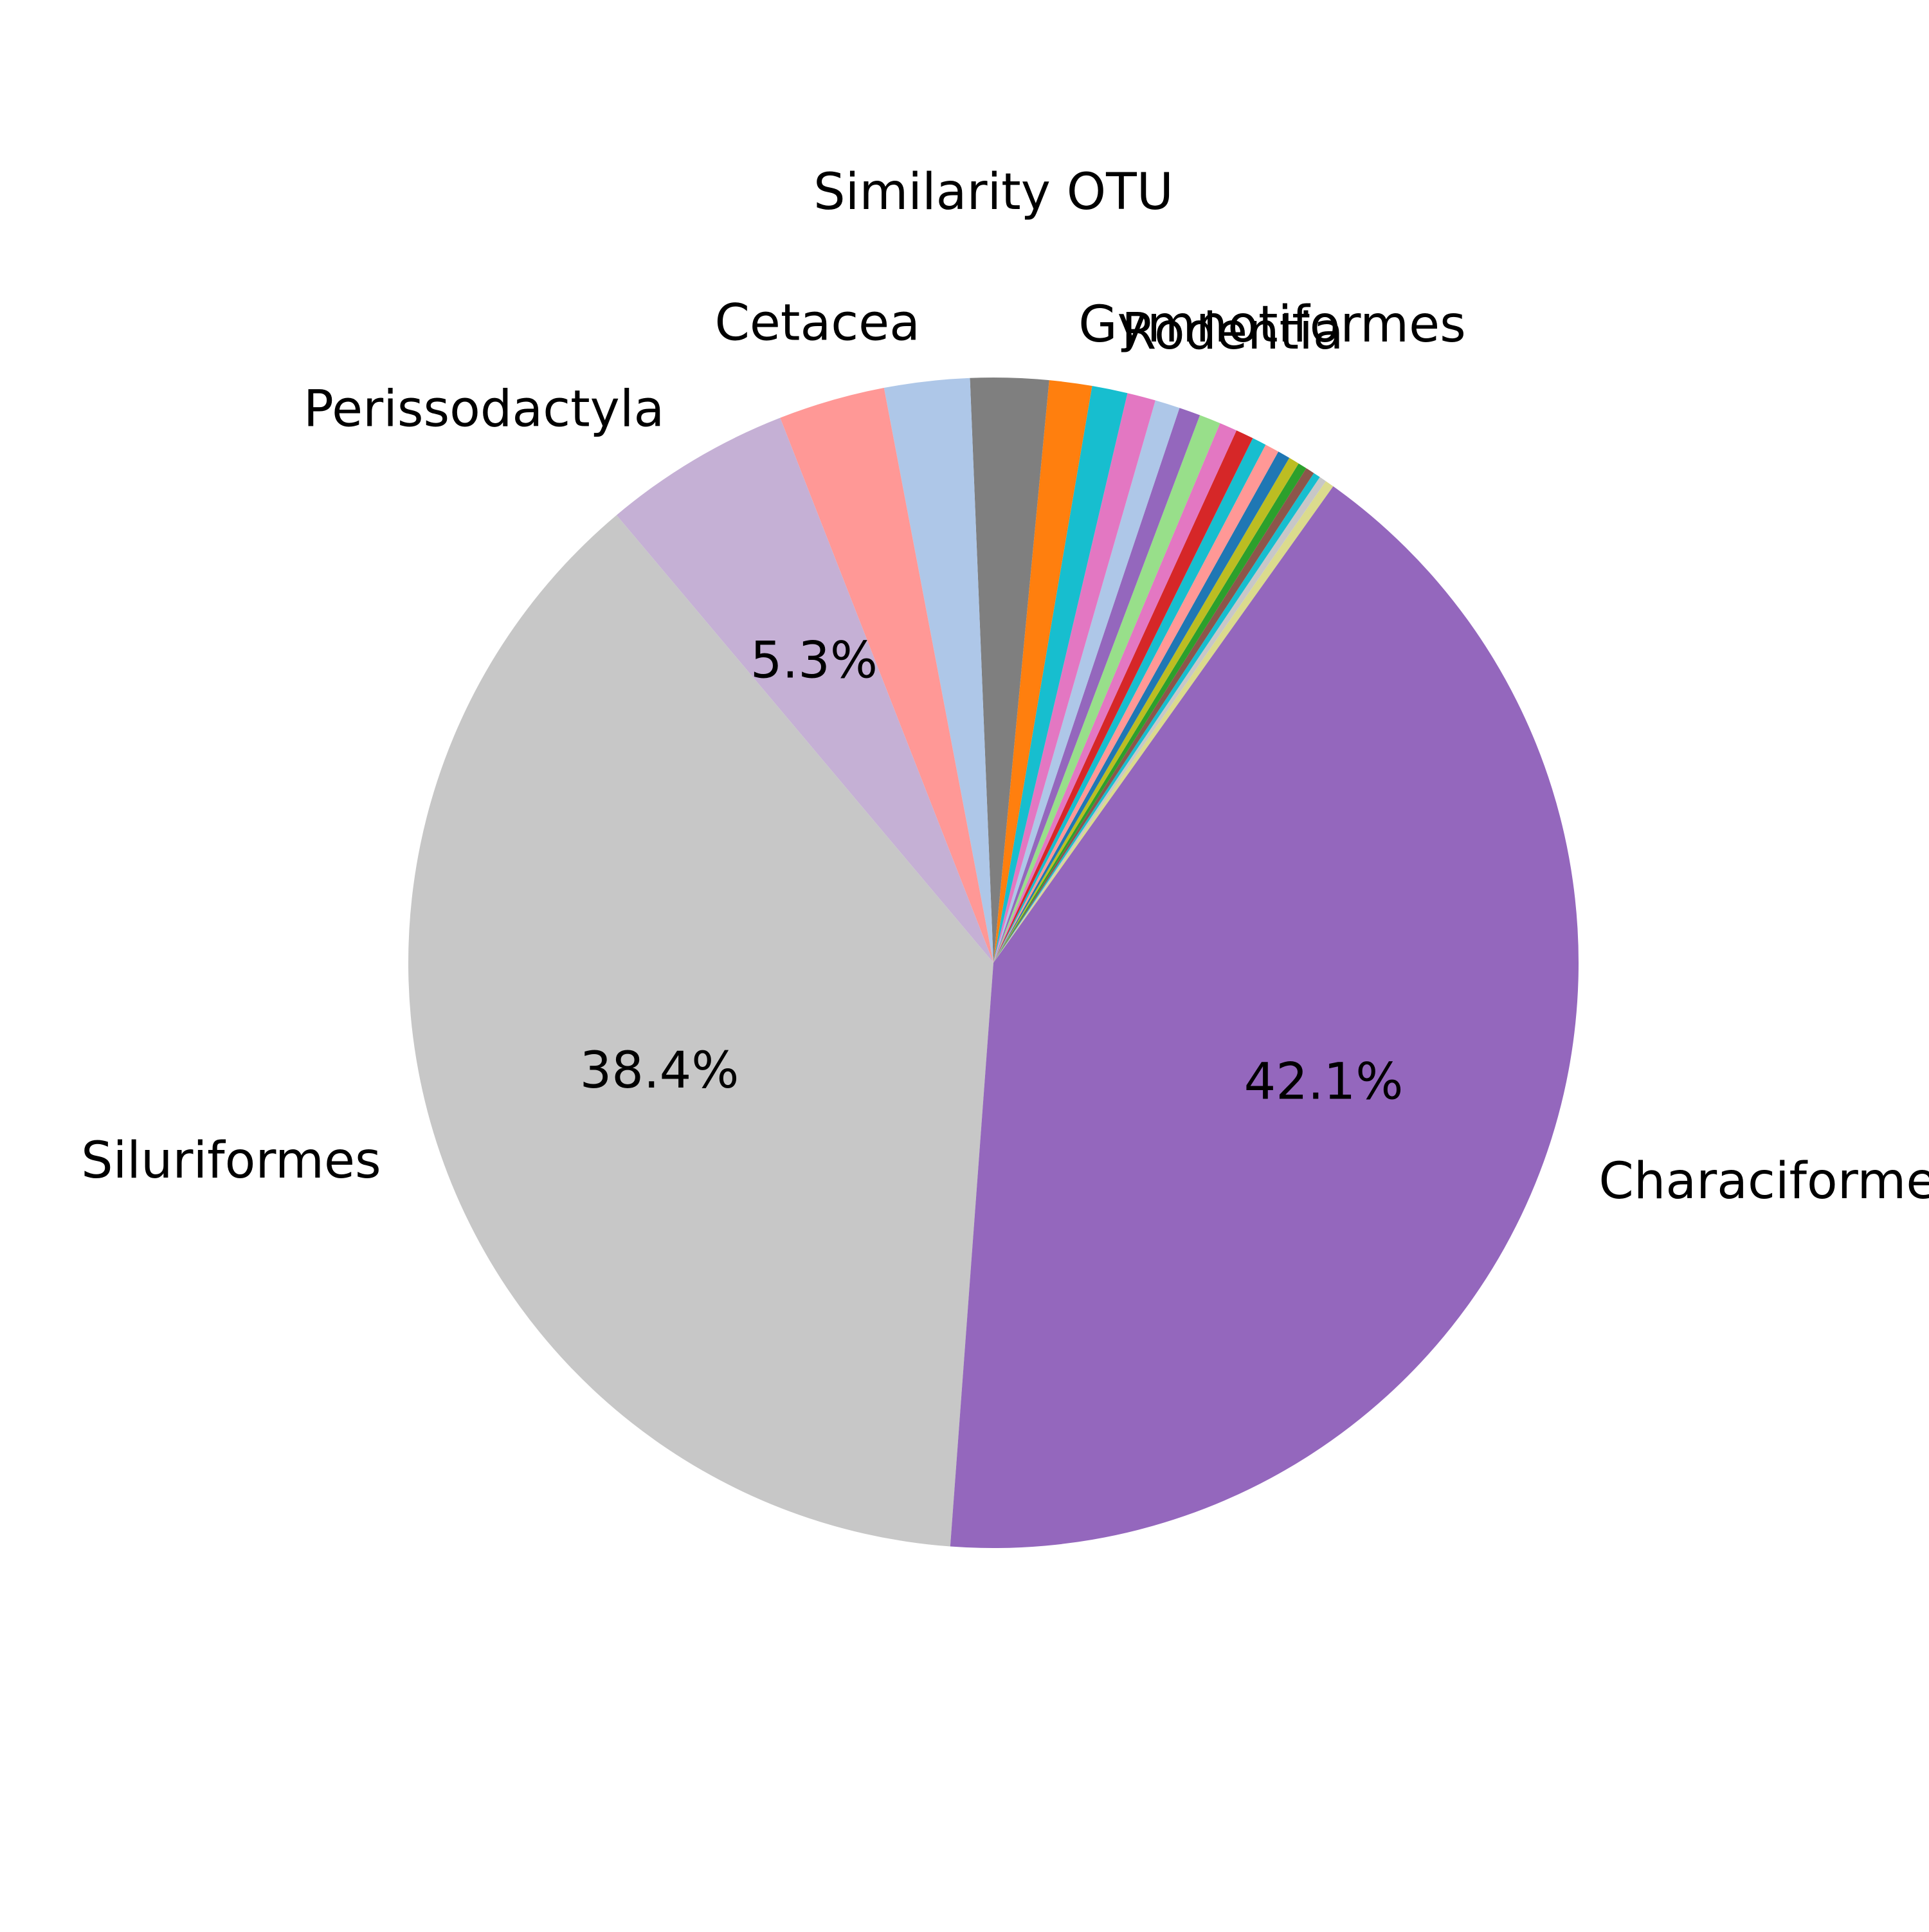 This screenshot has height=1932, width=1929. What do you see at coordinates (1763, 1181) in the screenshot?
I see `slice-label-characiformes: Characiformes` at bounding box center [1763, 1181].